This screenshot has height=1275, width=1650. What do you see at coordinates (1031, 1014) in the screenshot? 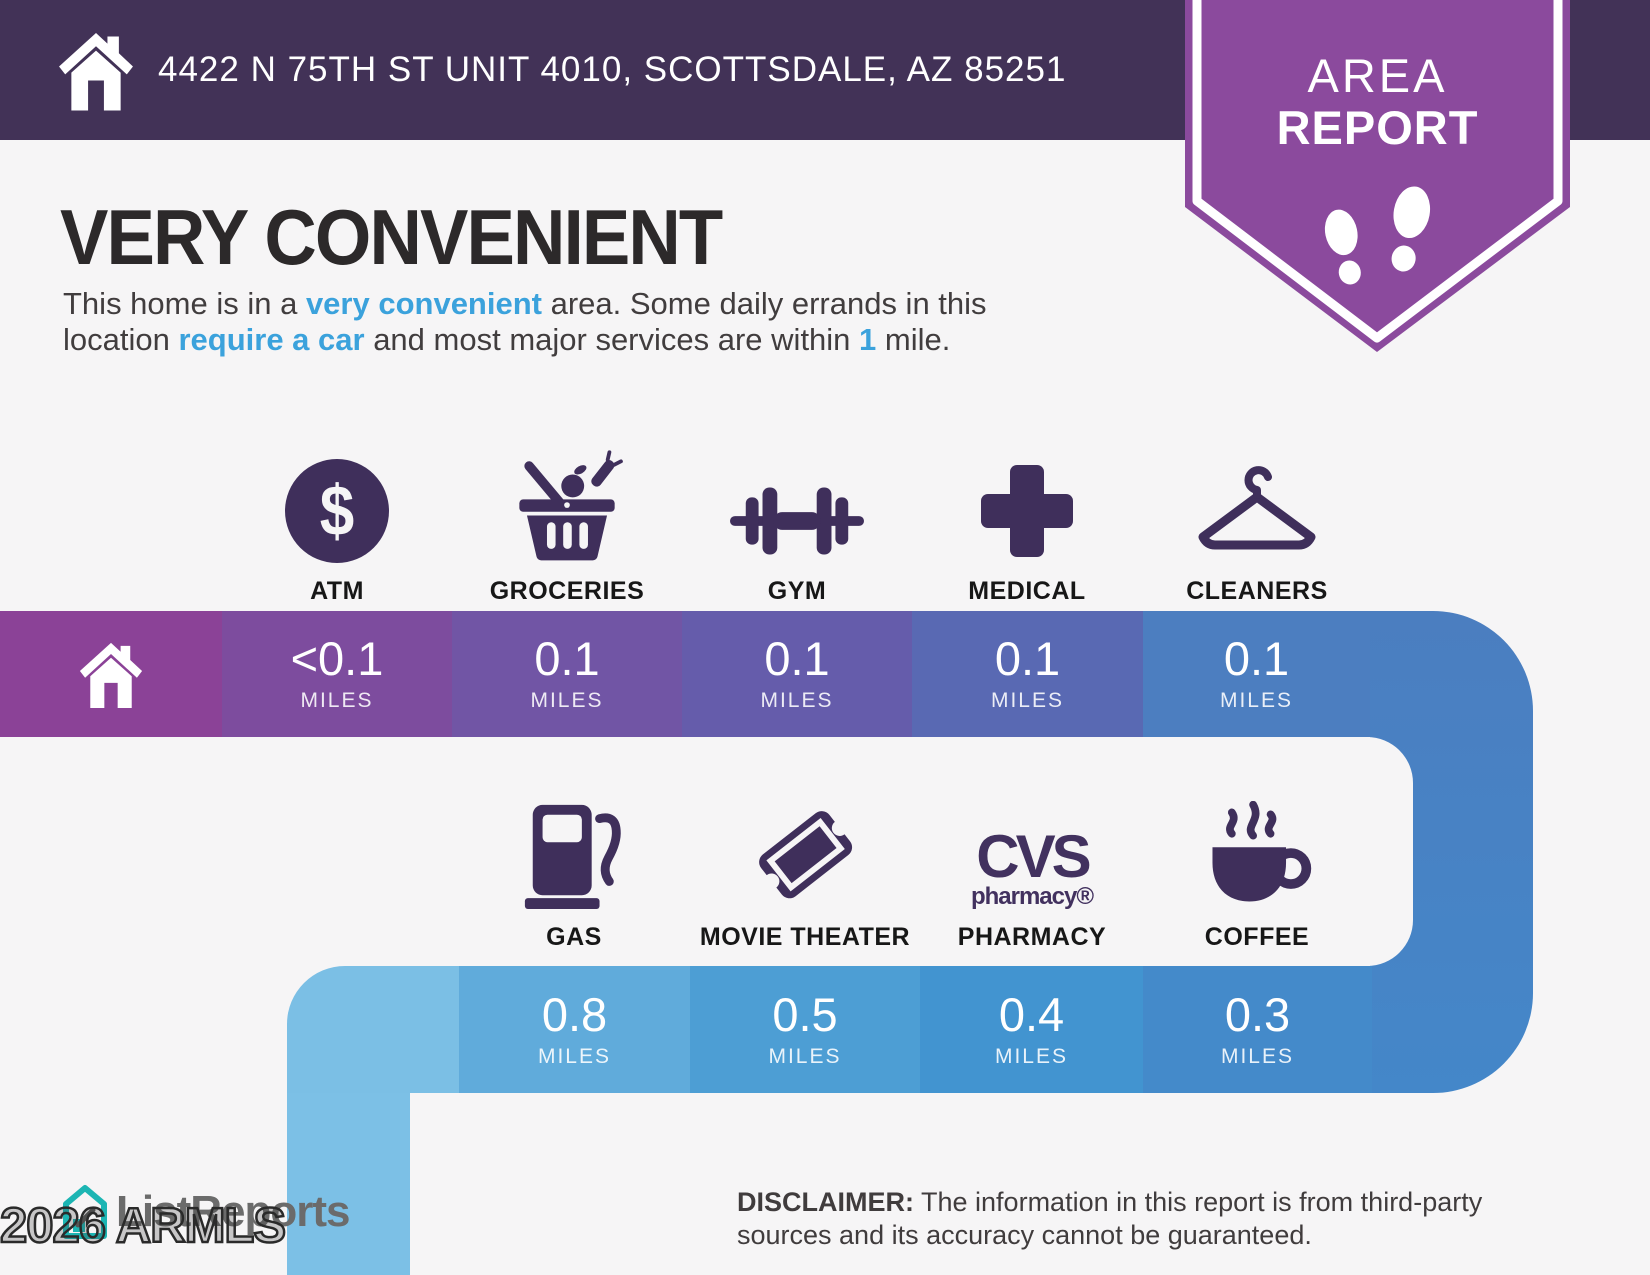
I see `distance-value: 0.4` at bounding box center [1031, 1014].